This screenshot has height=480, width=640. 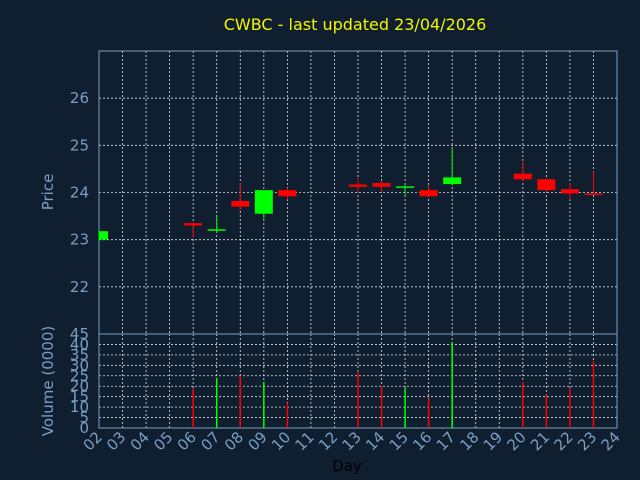 I want to click on x-tick-label: 24, so click(x=611, y=441).